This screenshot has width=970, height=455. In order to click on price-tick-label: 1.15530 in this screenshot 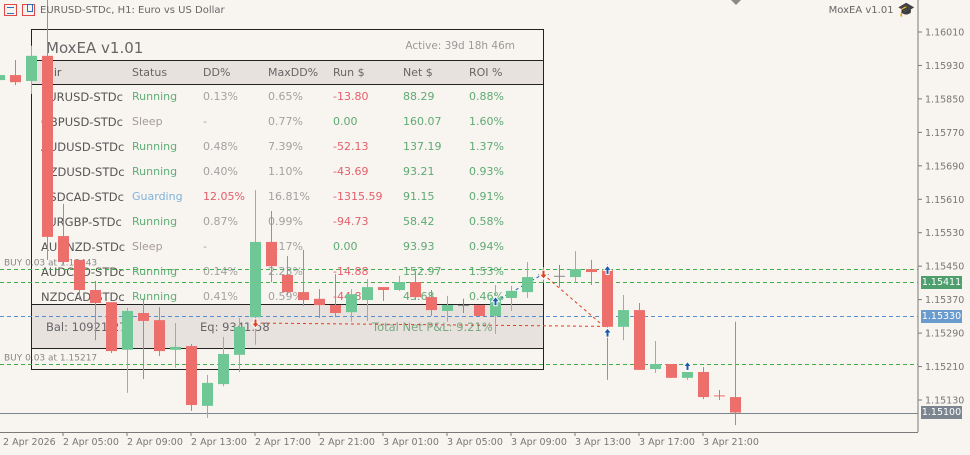, I will do `click(944, 233)`.